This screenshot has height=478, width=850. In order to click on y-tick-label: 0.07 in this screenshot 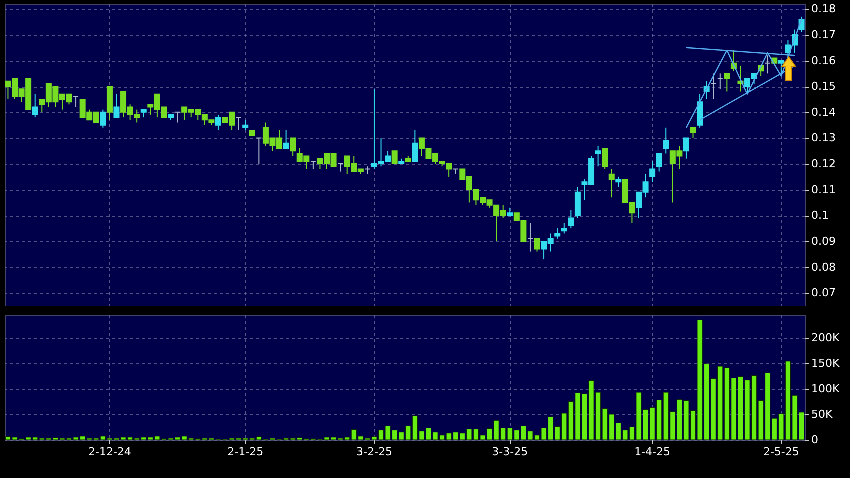, I will do `click(824, 293)`.